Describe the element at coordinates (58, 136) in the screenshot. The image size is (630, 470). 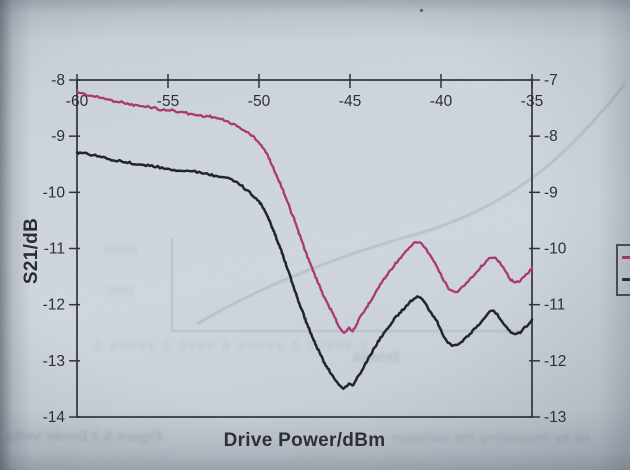
I see `y-tick-label-left: -9` at that location.